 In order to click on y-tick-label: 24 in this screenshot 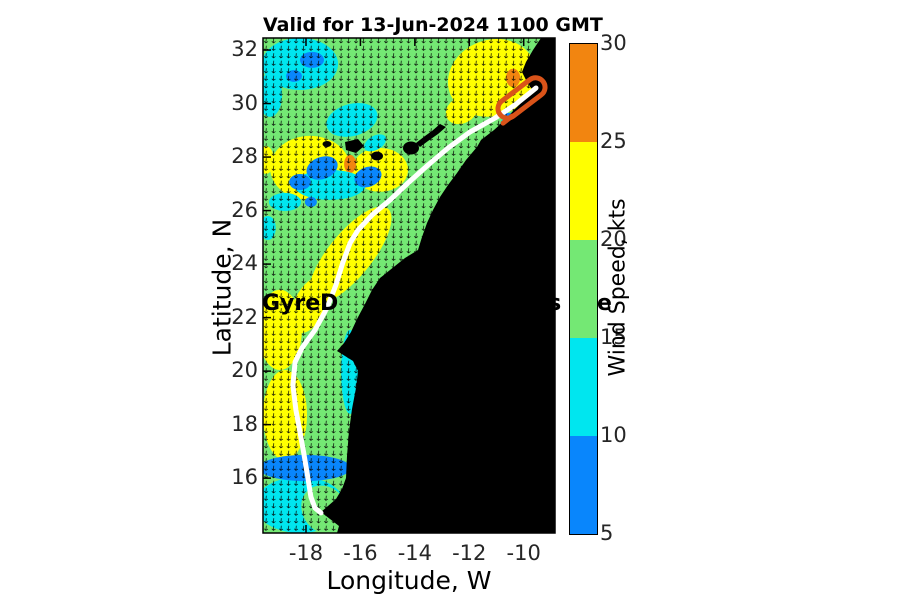, I will do `click(244, 263)`.